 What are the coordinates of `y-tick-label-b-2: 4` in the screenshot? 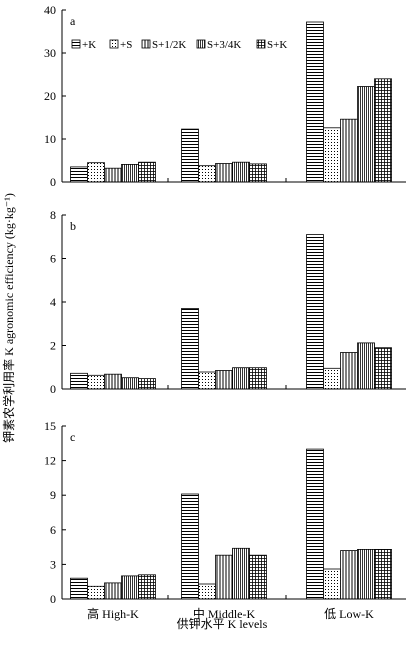 It's located at (53, 302).